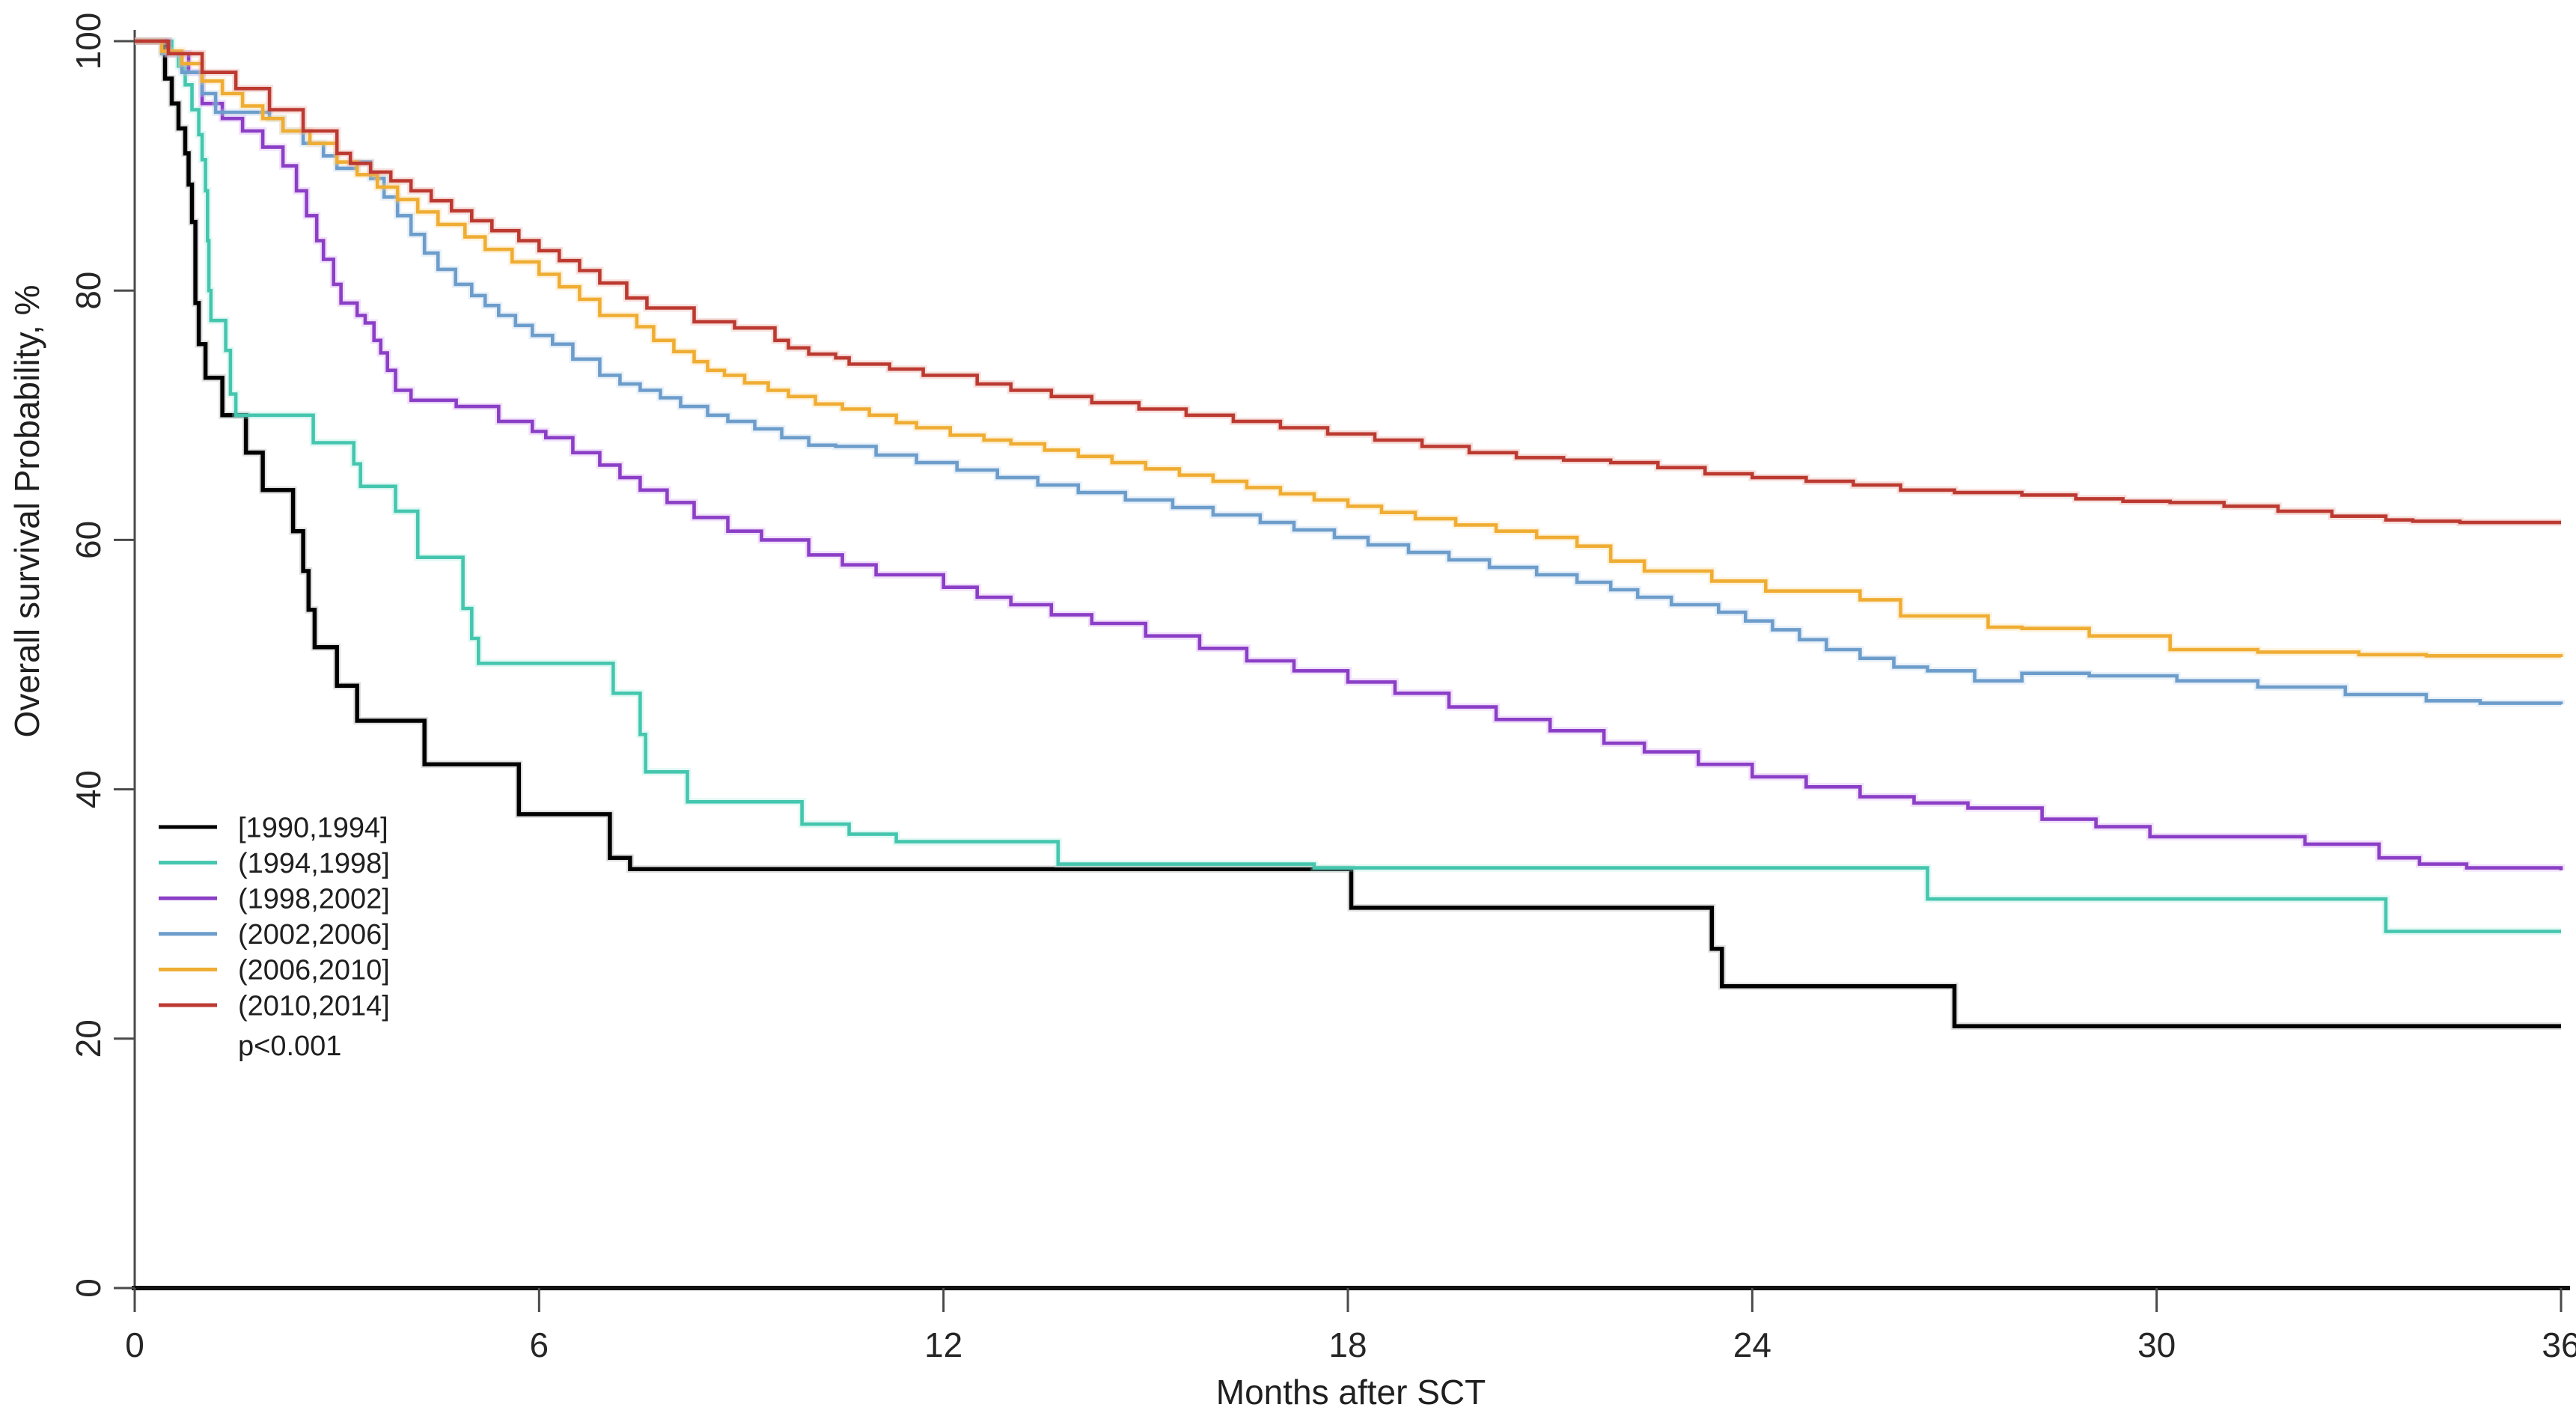  I want to click on y-tick-label: 100, so click(88, 41).